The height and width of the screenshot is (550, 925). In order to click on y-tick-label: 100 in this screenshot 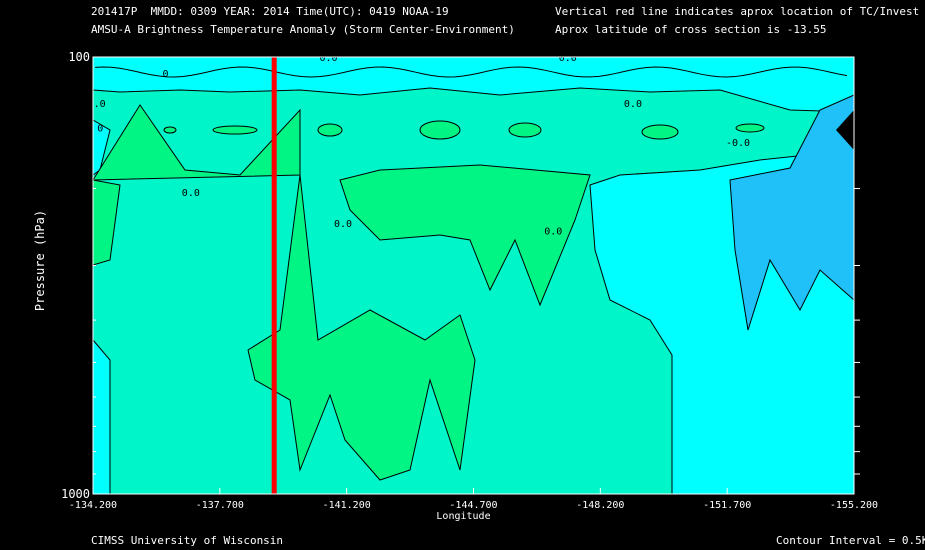, I will do `click(79, 57)`.